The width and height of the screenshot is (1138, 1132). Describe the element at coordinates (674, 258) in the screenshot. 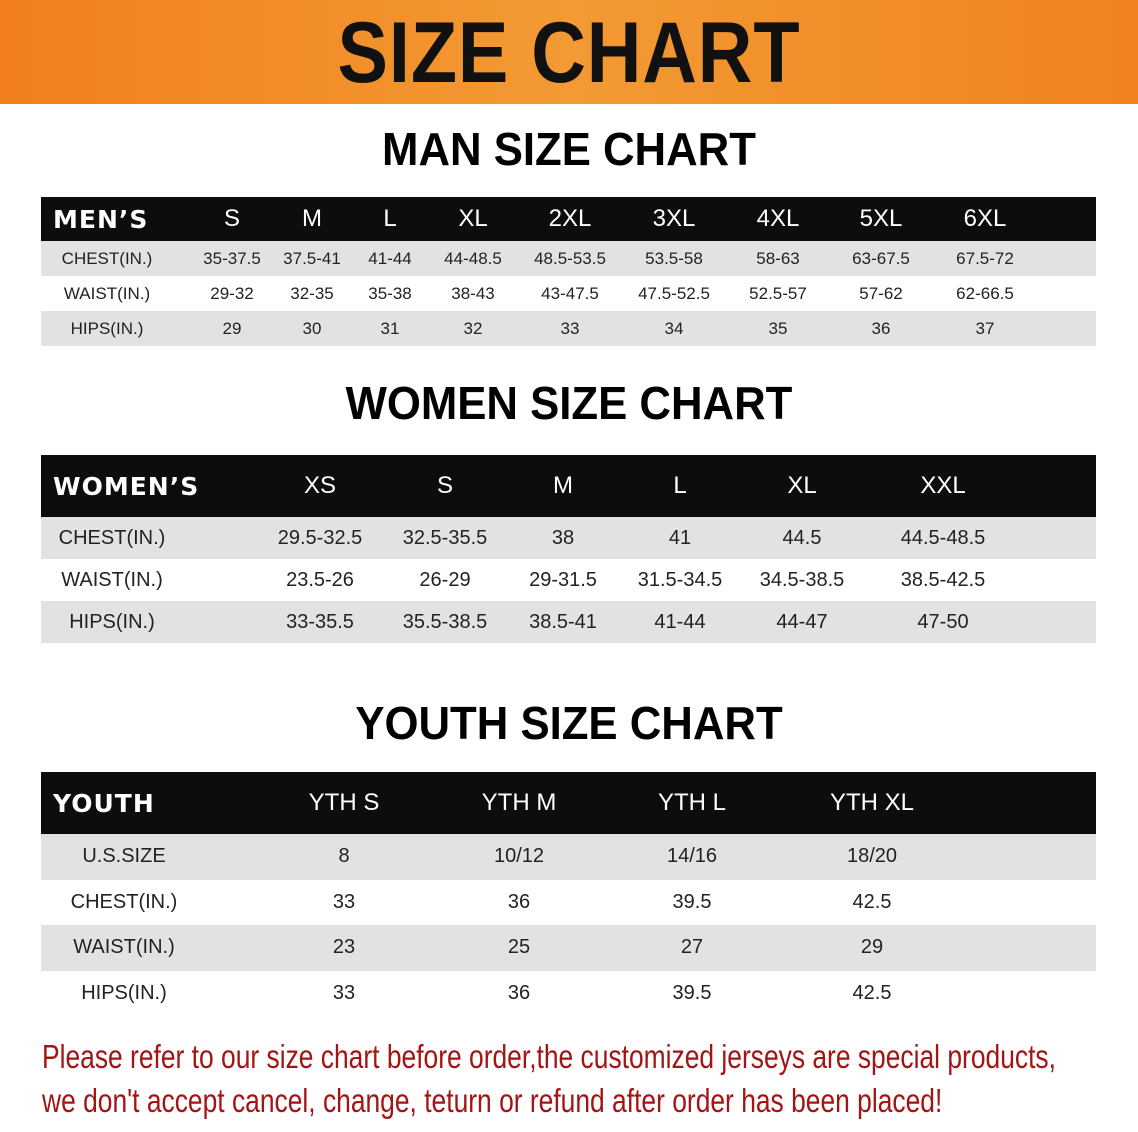

I see `table-cell: 53.5-58` at that location.